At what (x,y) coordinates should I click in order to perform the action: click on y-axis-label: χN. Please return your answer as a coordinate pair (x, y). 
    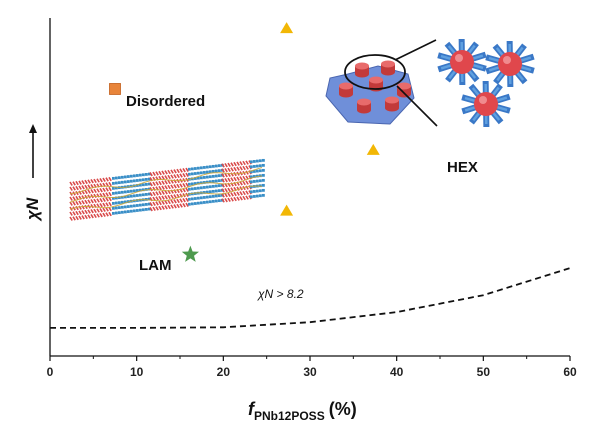
    Looking at the image, I should click on (32, 173).